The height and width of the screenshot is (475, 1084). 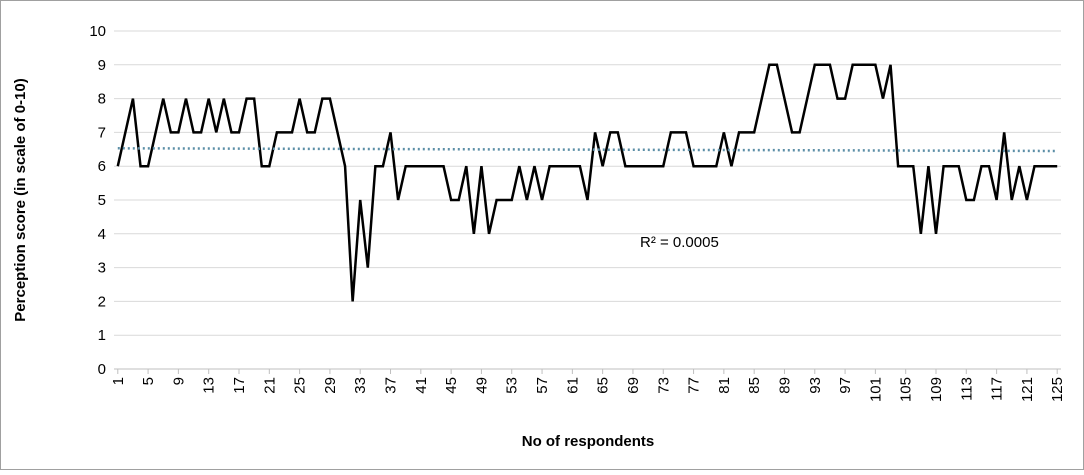 I want to click on x-tick-label: 73, so click(x=663, y=385).